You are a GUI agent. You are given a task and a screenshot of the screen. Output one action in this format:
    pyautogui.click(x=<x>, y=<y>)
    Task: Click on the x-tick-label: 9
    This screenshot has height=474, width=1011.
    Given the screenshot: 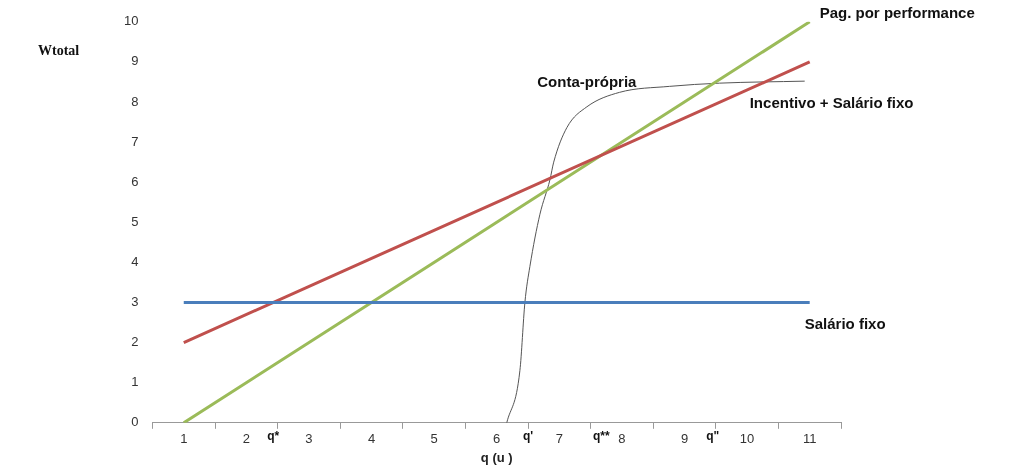 What is the action you would take?
    pyautogui.click(x=684, y=439)
    